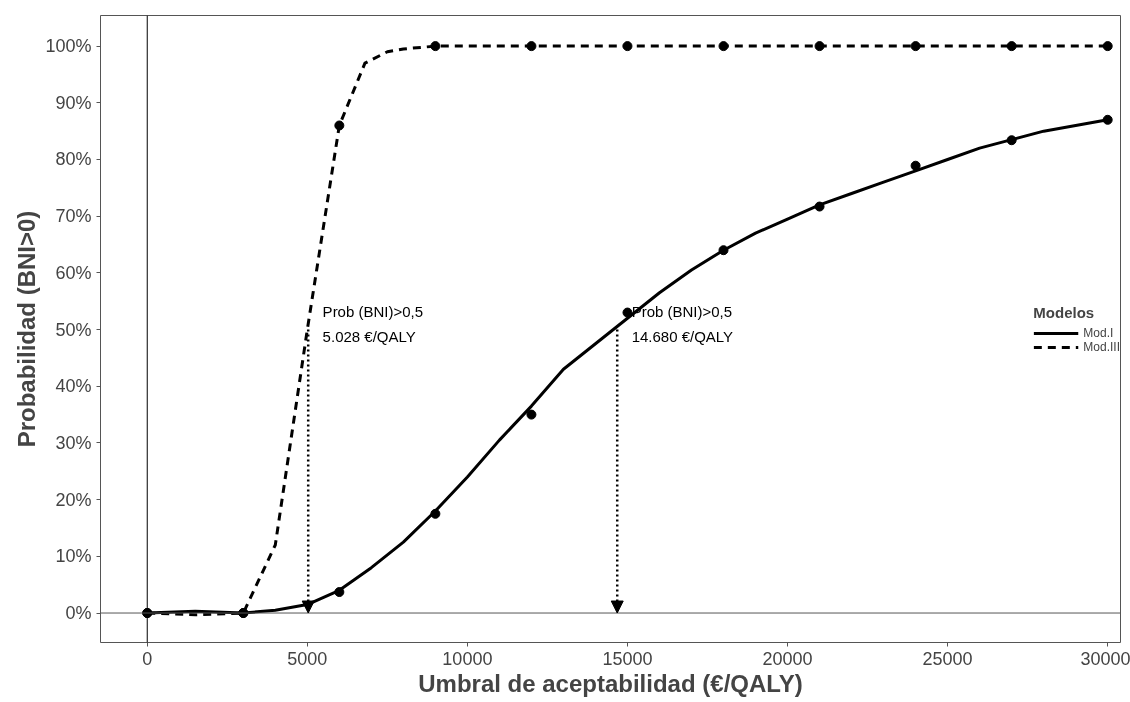 The height and width of the screenshot is (702, 1130). I want to click on legend-label: Mod.III, so click(1101, 346).